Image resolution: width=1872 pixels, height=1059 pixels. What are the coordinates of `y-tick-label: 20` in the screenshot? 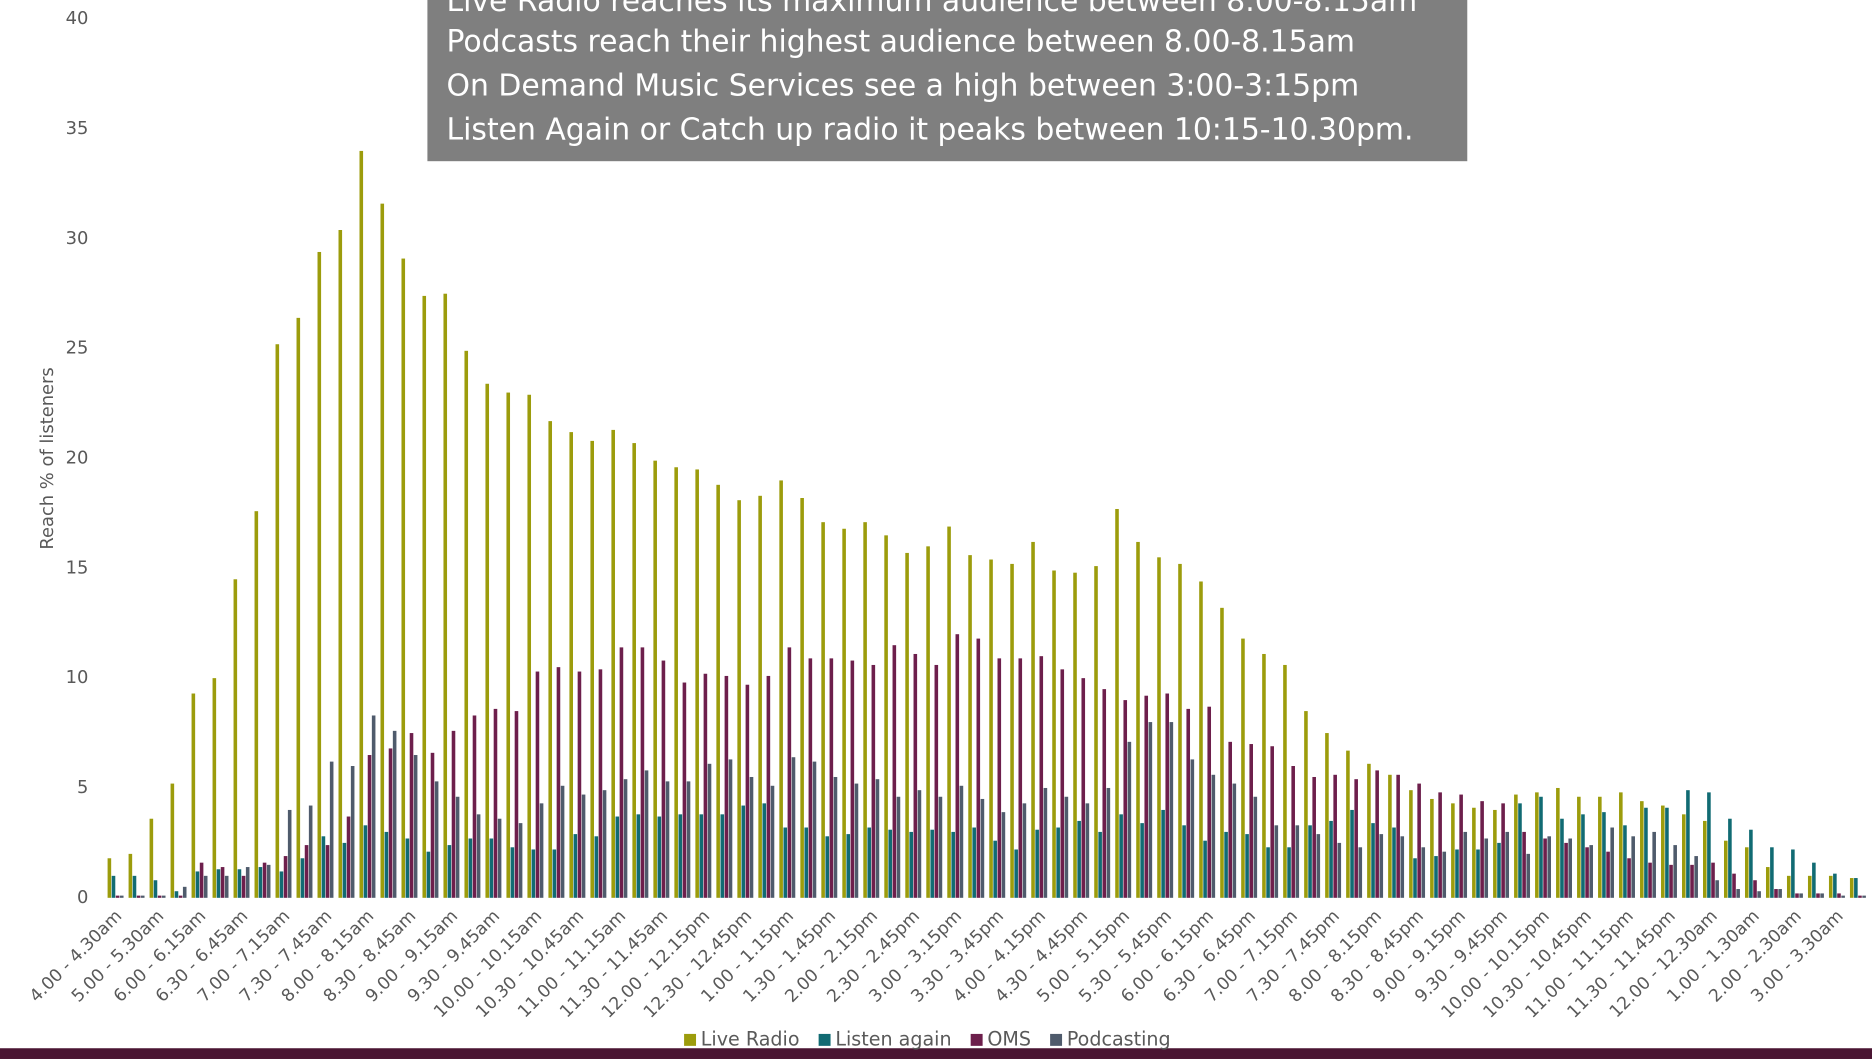 It's located at (77, 457).